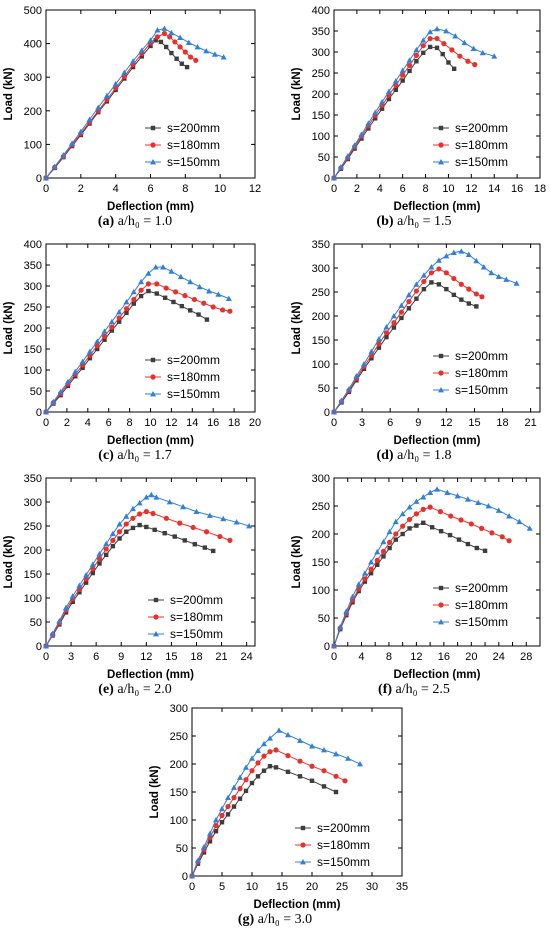 This screenshot has height=936, width=550. What do you see at coordinates (116, 189) in the screenshot?
I see `x-tick-label: 4` at bounding box center [116, 189].